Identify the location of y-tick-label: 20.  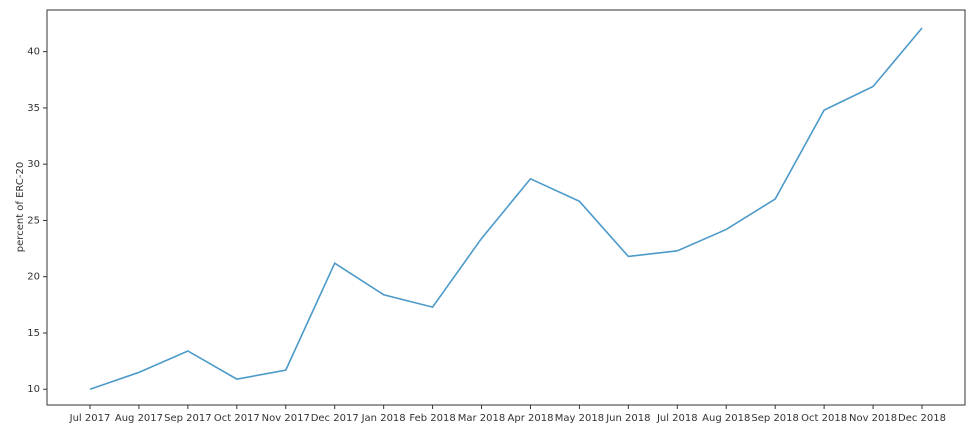
(33, 277).